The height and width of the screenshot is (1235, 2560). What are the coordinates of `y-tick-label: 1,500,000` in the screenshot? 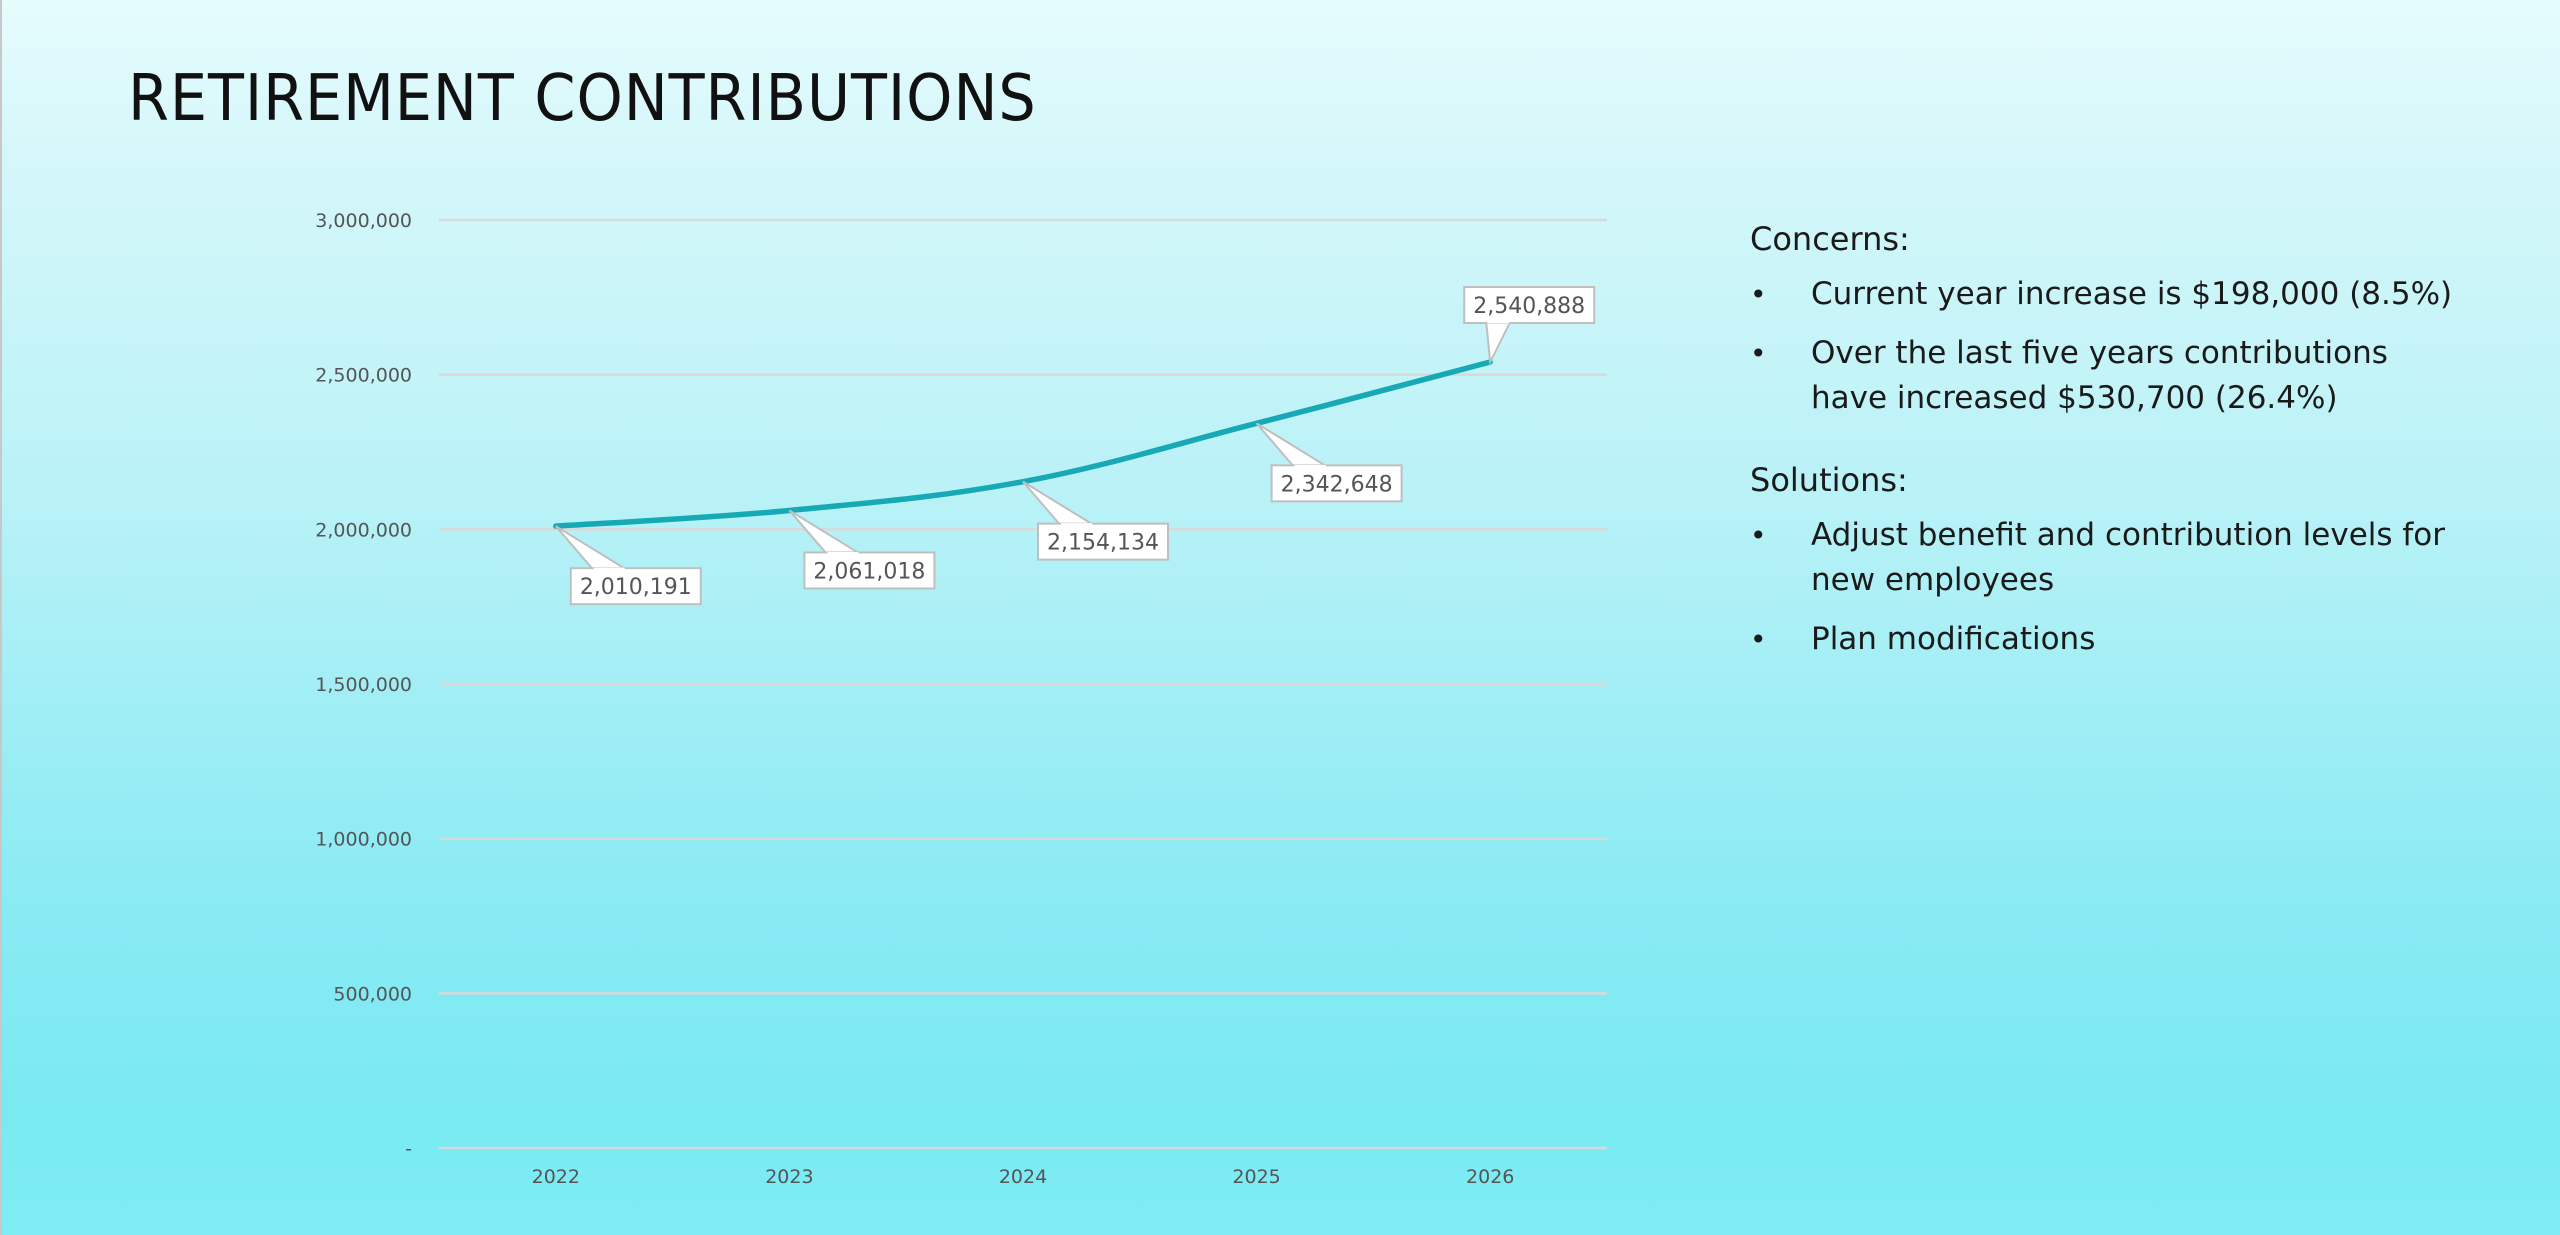 It's located at (363, 685).